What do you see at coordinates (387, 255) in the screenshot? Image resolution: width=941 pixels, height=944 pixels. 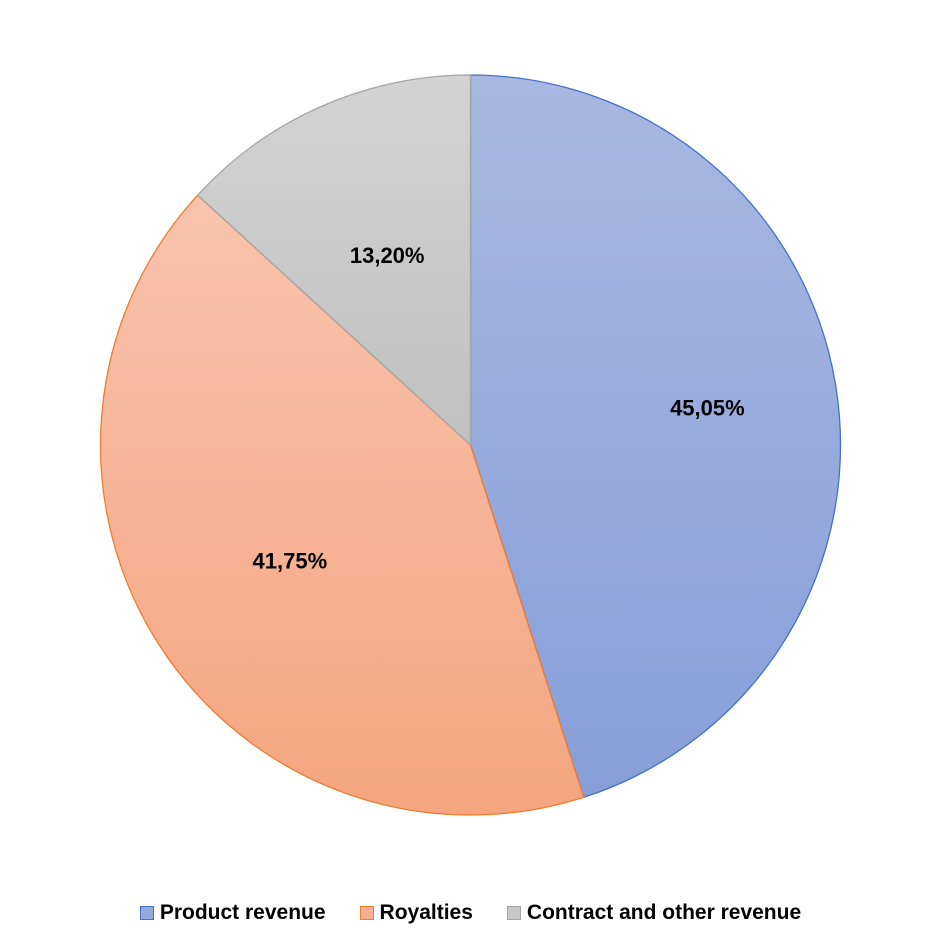 I see `data-label-contract-and-other-revenue: 13,20%` at bounding box center [387, 255].